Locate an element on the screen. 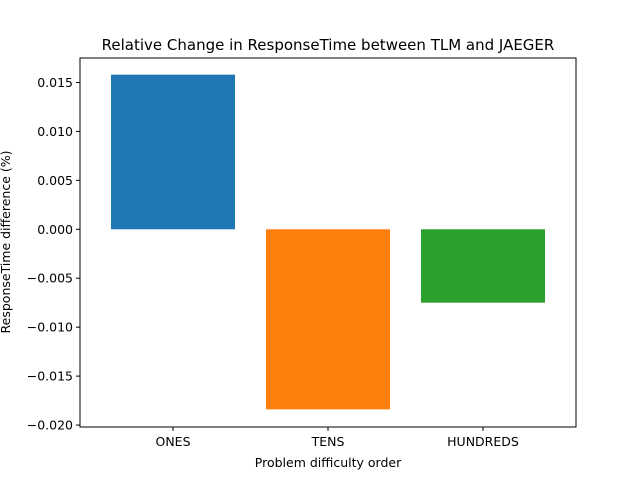 This screenshot has height=480, width=640. x-axis: ONES TENS HUNDREDS is located at coordinates (337, 438).